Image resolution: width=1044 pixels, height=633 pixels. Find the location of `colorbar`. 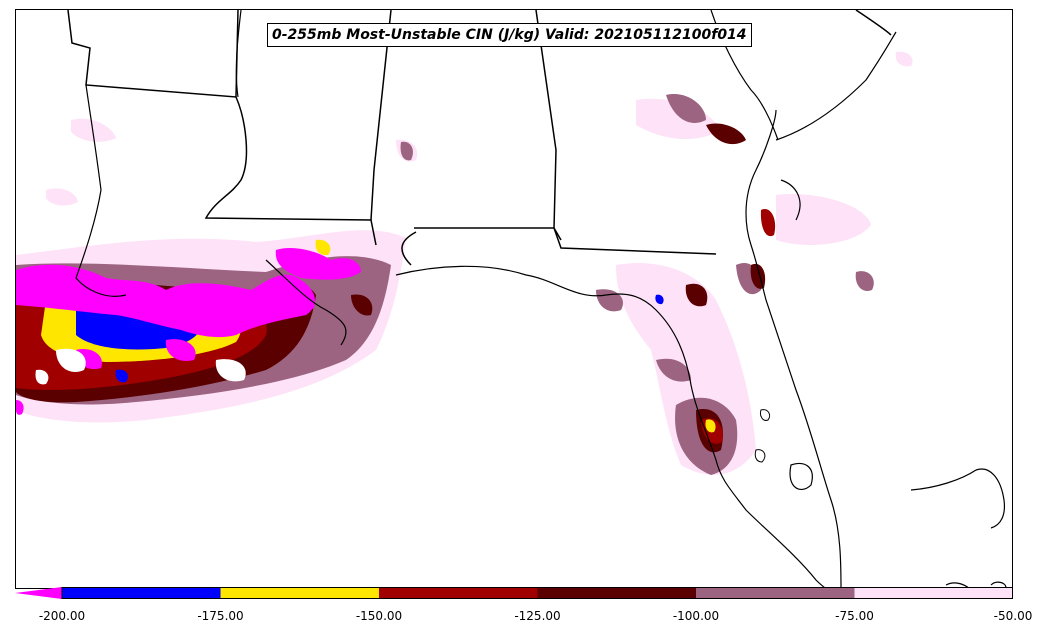

colorbar is located at coordinates (514, 593).